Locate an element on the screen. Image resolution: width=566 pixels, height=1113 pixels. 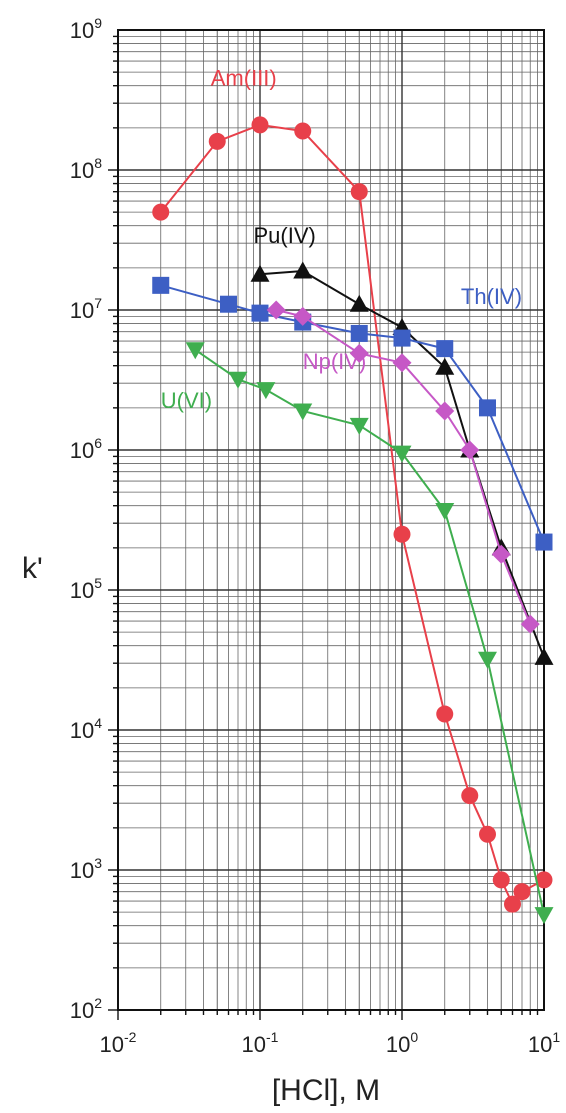
series-np-iv is located at coordinates (403, 467).